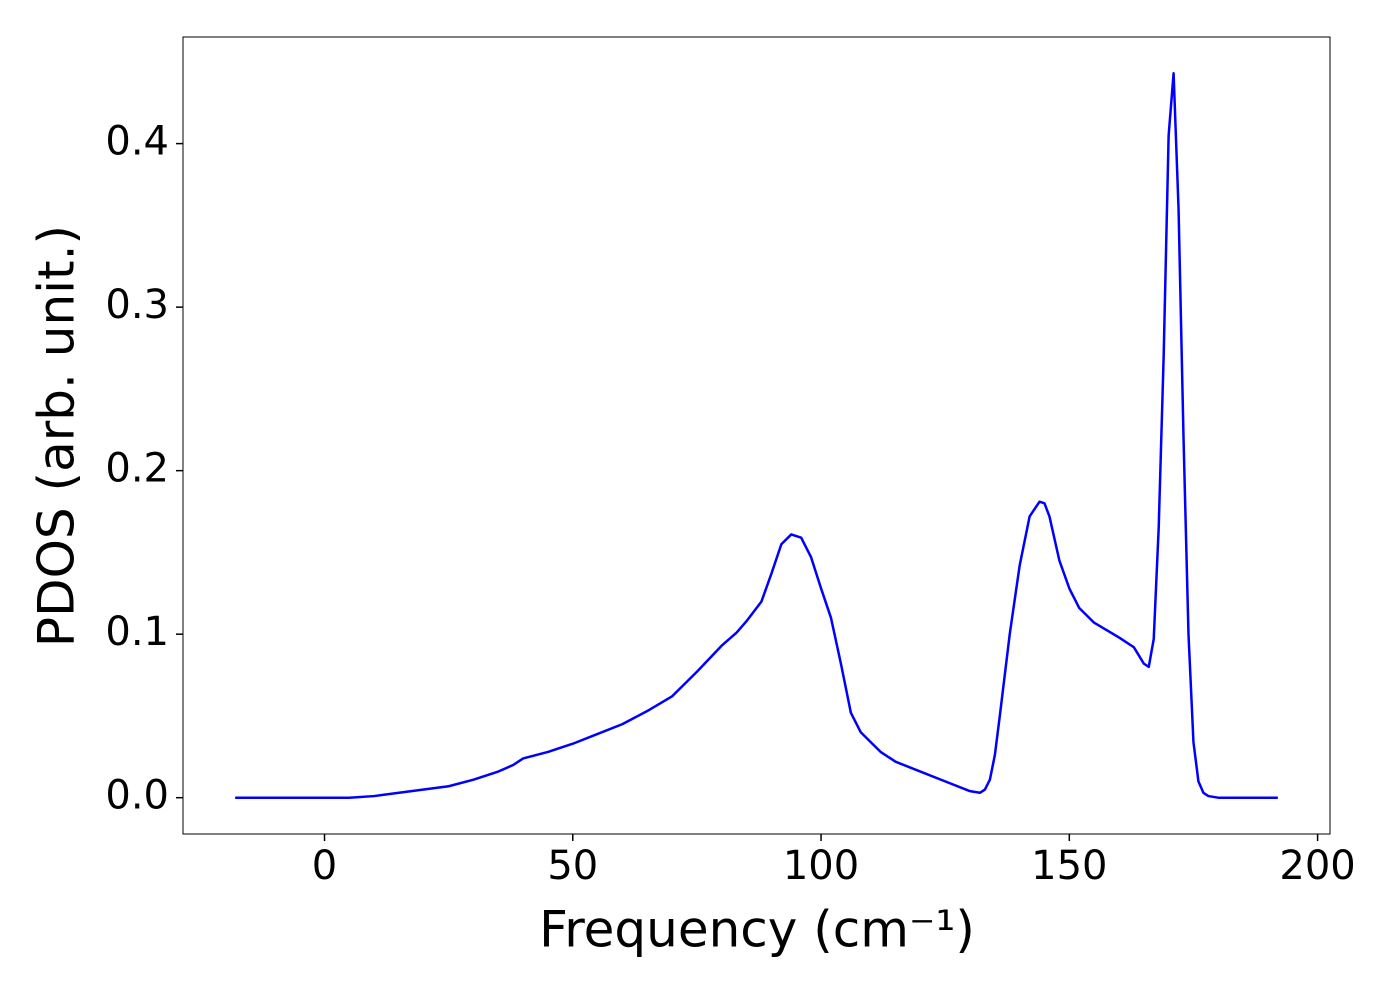  Describe the element at coordinates (137, 469) in the screenshot. I see `y-tick-label: 0.2` at that location.